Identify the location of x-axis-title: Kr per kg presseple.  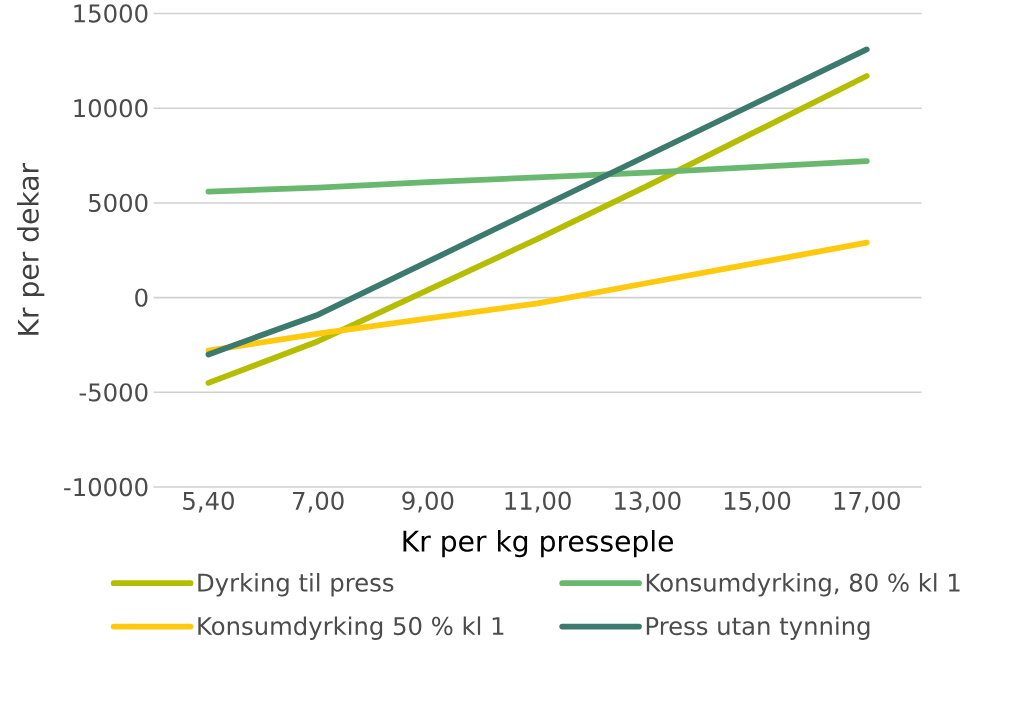
(538, 544).